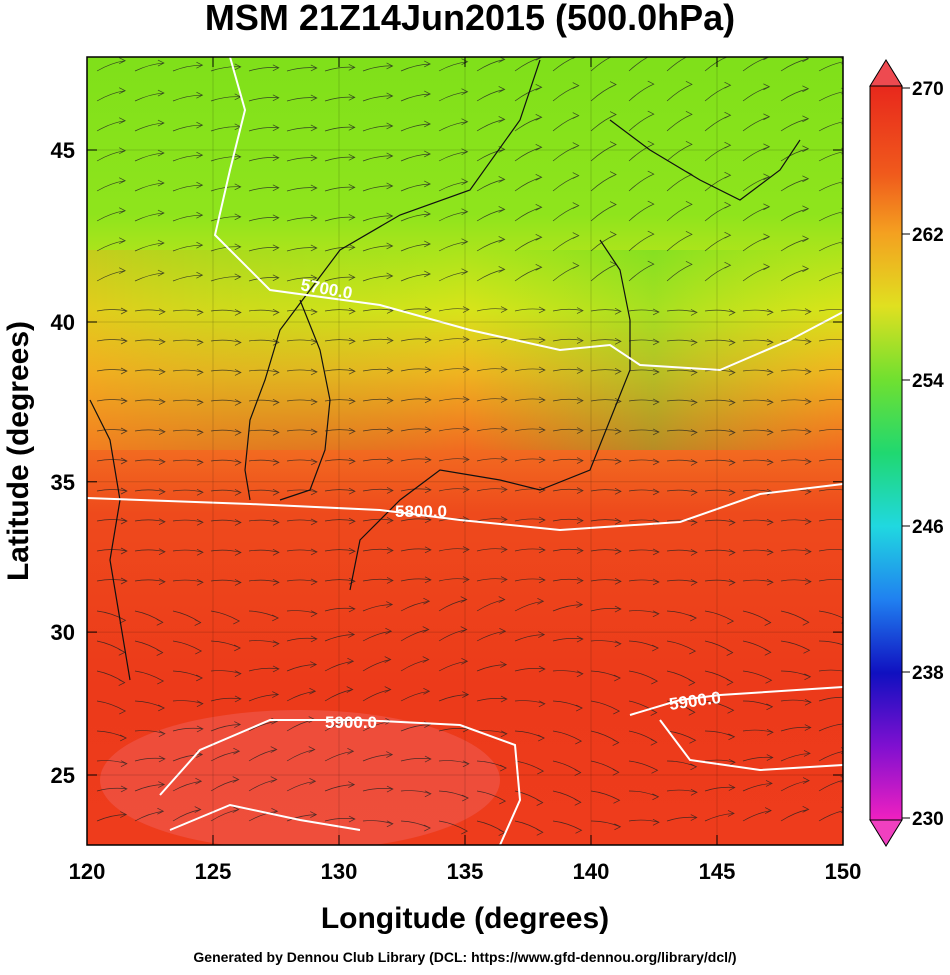 The image size is (950, 975). I want to click on y-tick-label: 25, so click(63, 775).